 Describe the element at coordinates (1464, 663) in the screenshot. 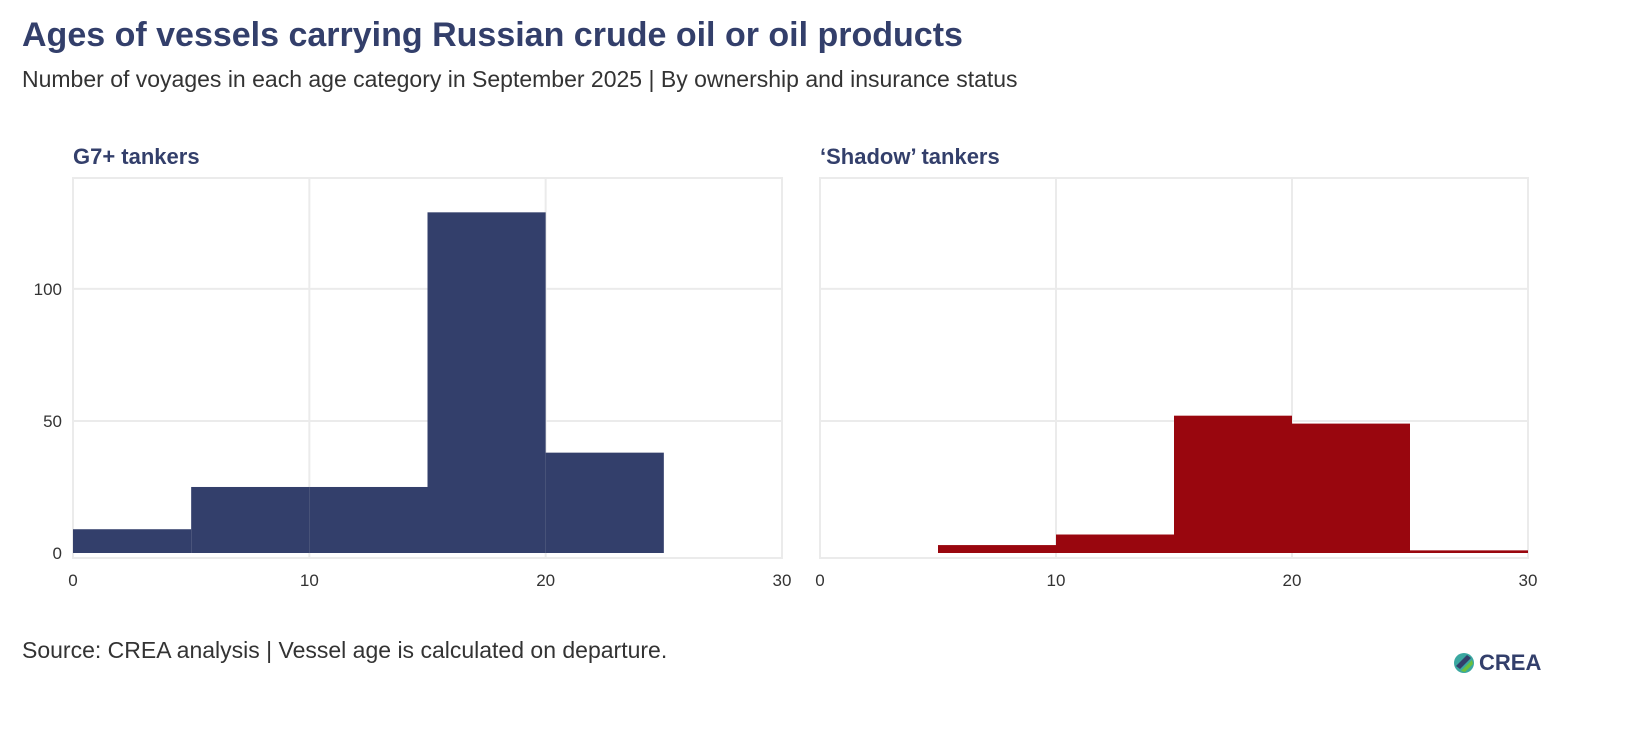

I see `crea-logo-icon` at that location.